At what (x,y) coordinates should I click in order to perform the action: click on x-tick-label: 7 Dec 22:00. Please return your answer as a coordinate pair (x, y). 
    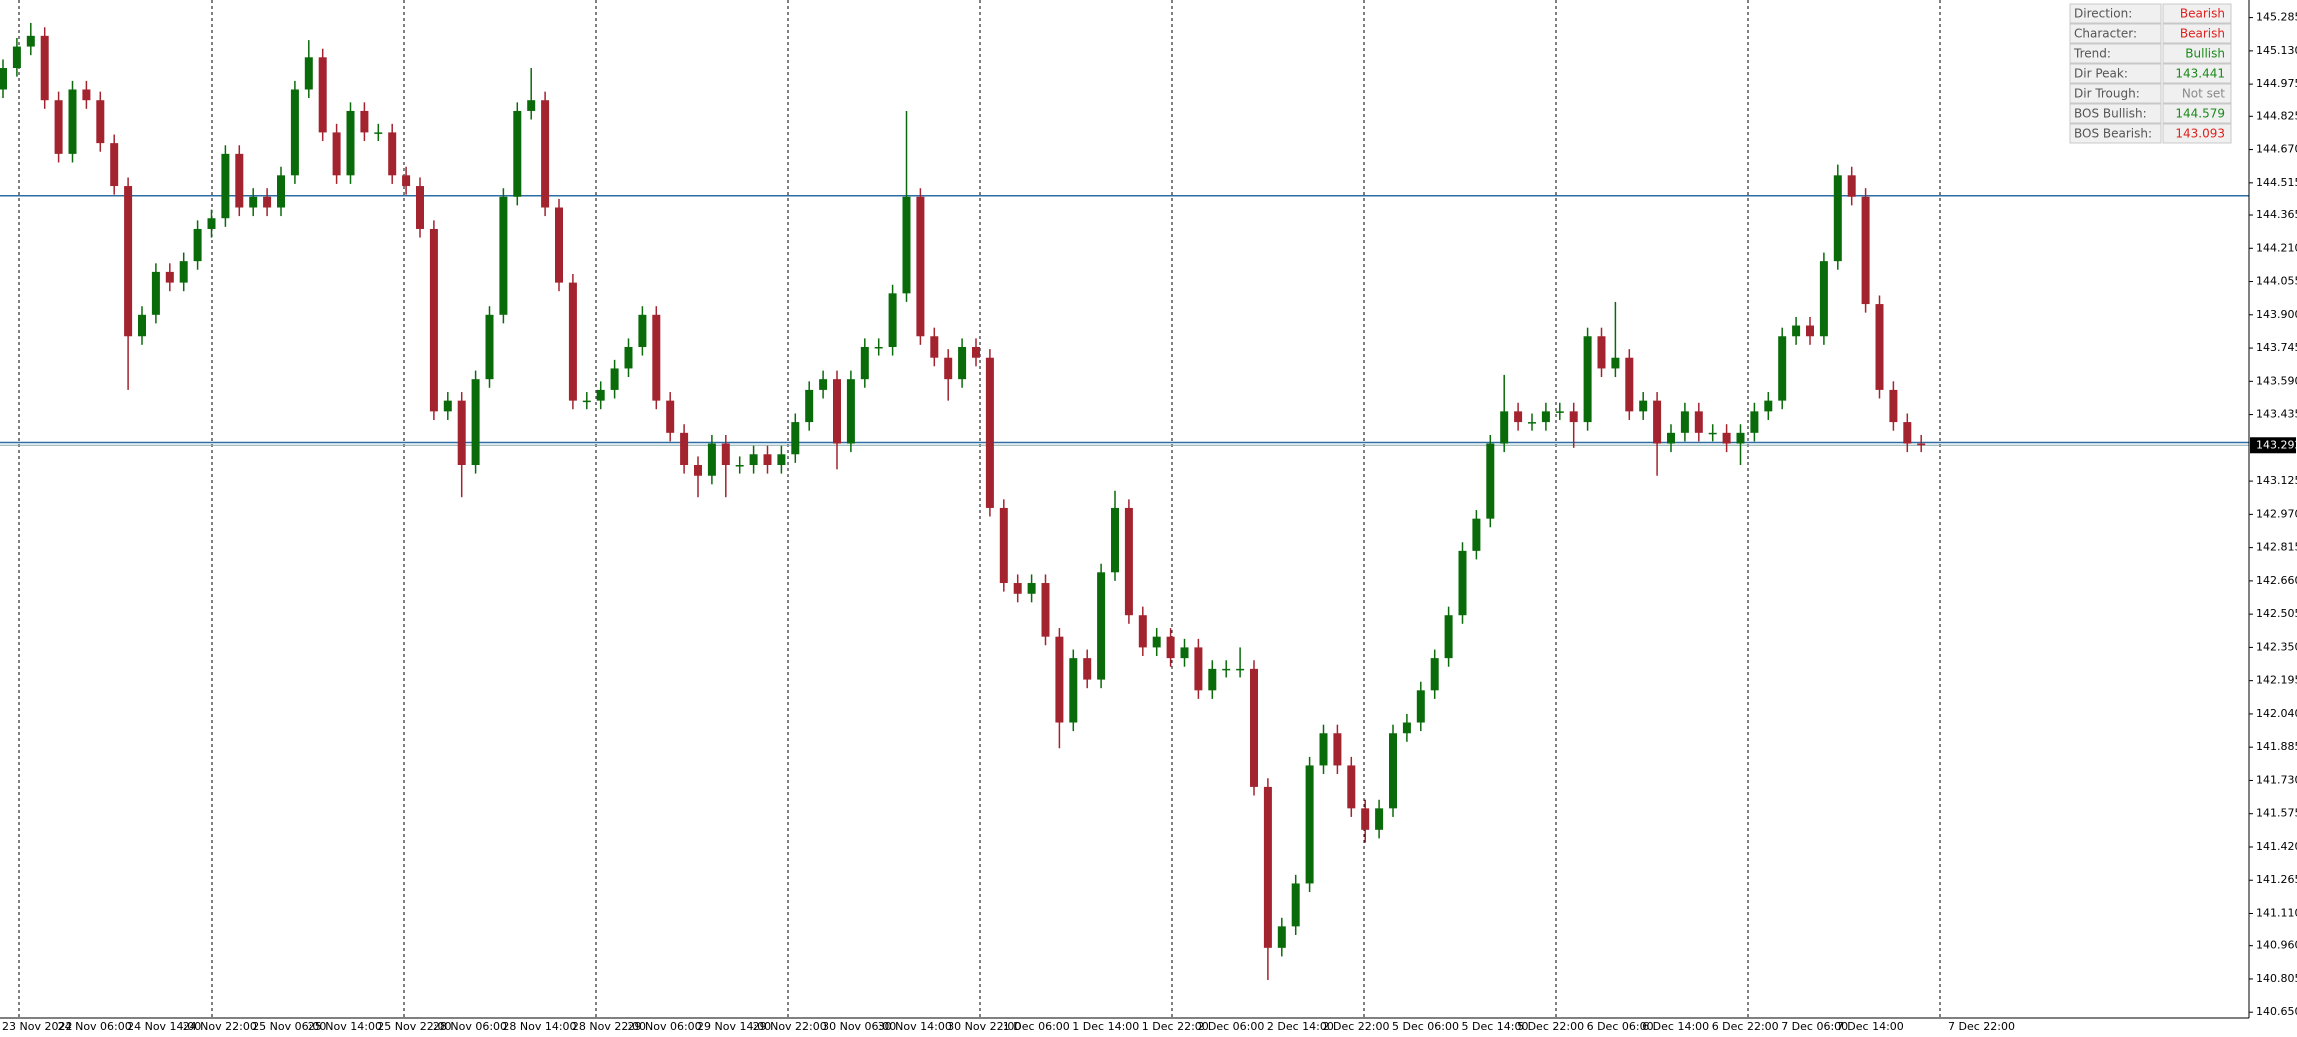
    Looking at the image, I should click on (1981, 1026).